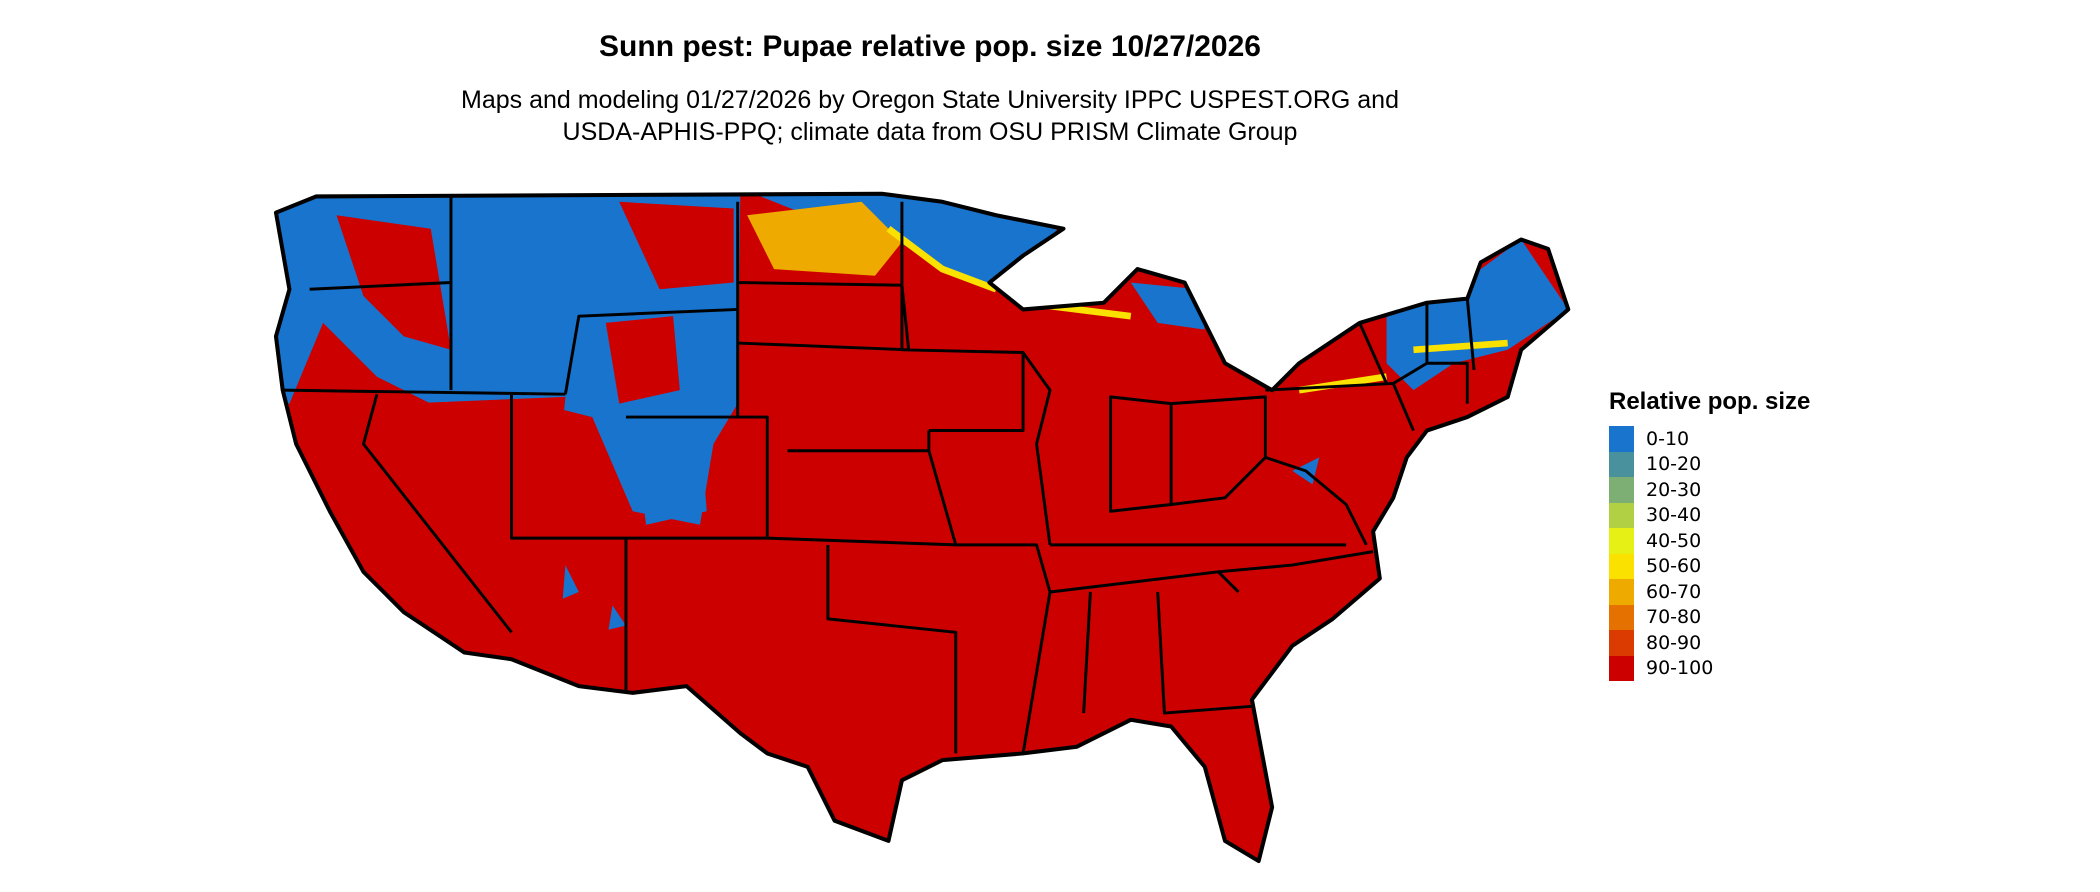  I want to click on legend-label: 40-50, so click(1674, 540).